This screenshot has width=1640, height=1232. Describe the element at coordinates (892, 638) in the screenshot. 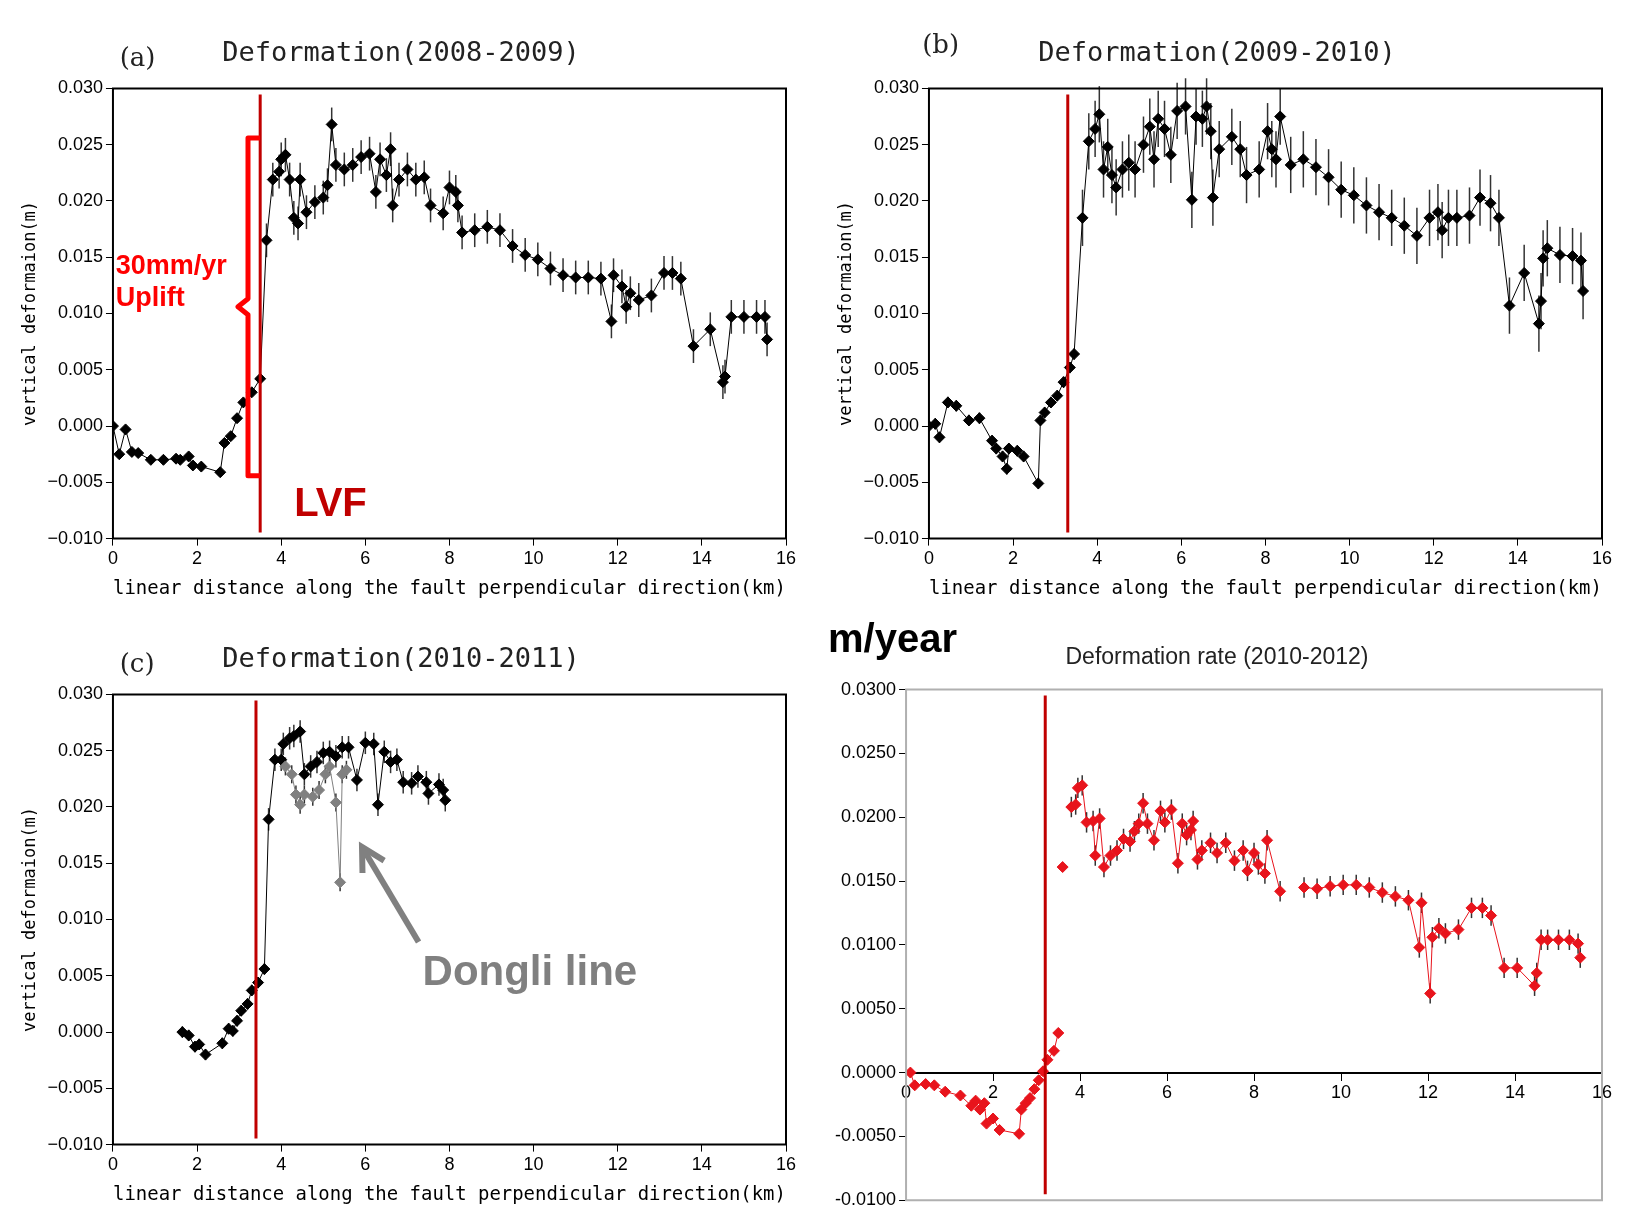

I see `y-axis-title: m/year` at that location.